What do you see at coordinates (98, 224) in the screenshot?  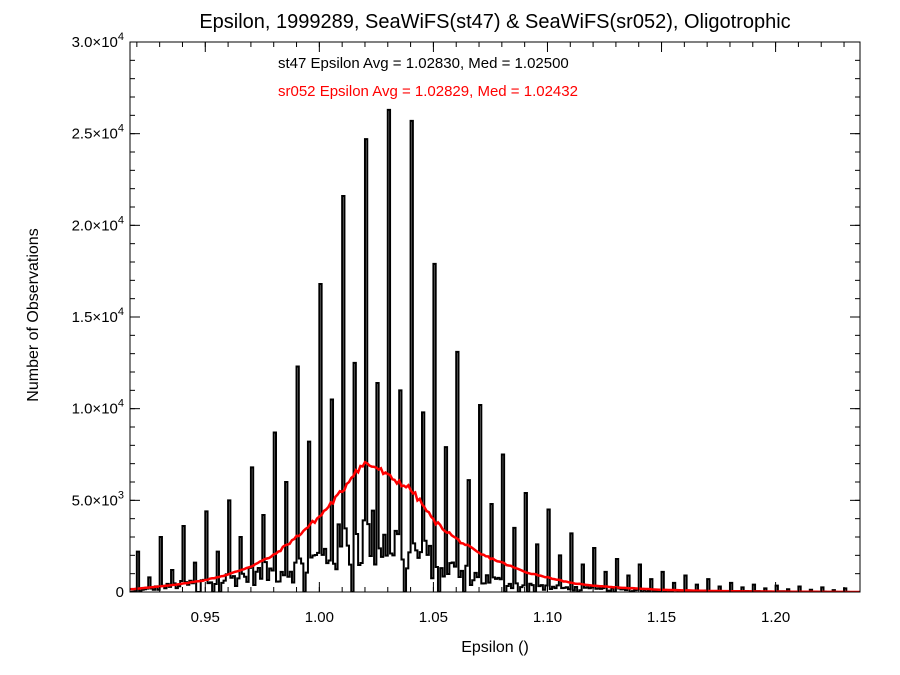 I see `y-tick-label: 2.0×10⁴` at bounding box center [98, 224].